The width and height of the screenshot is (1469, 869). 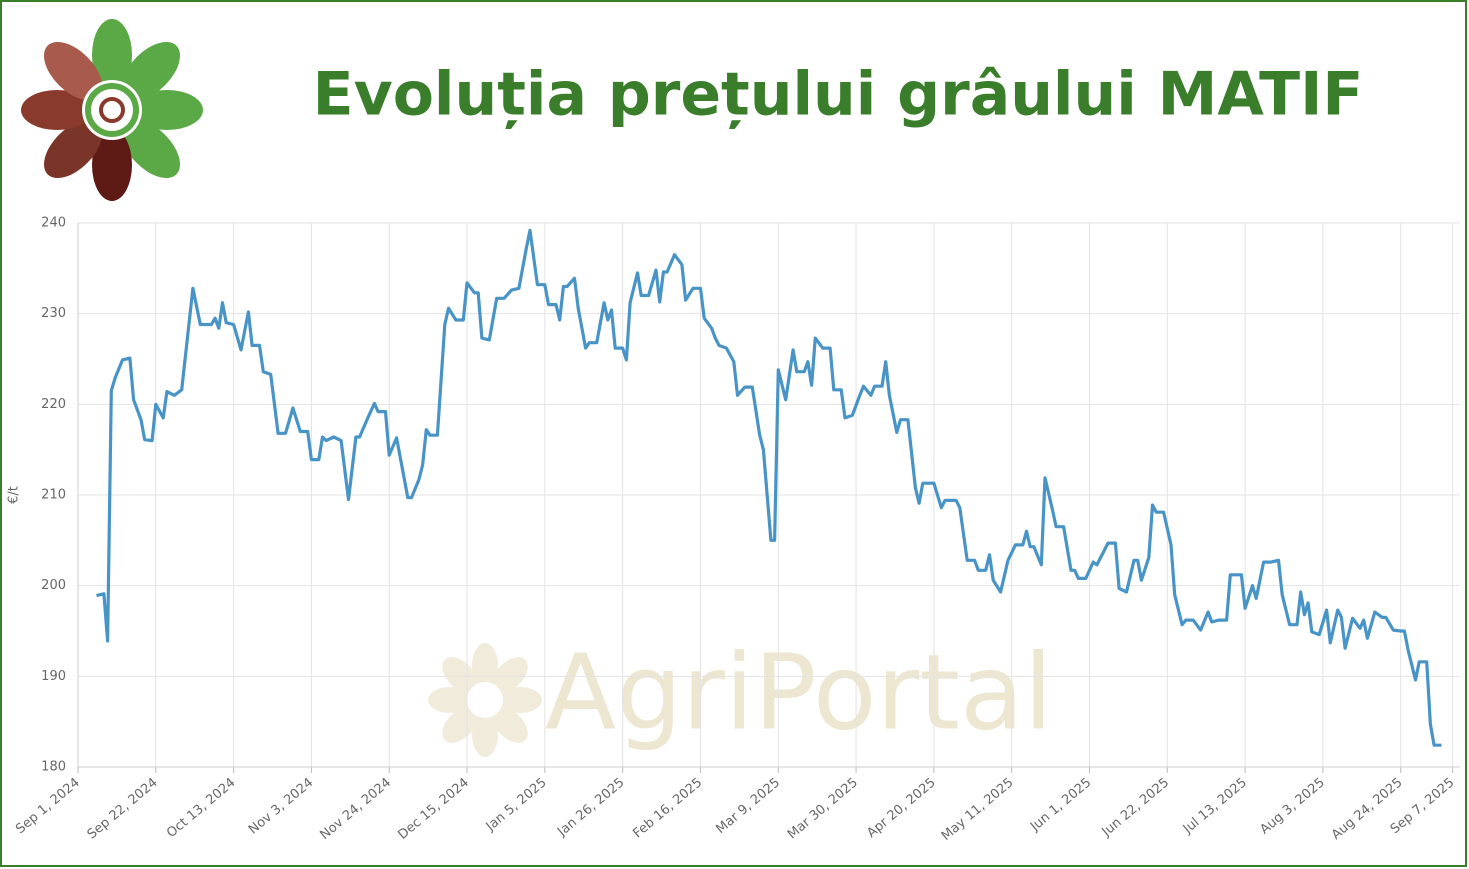 I want to click on y-tick-label: 240, so click(x=53, y=223).